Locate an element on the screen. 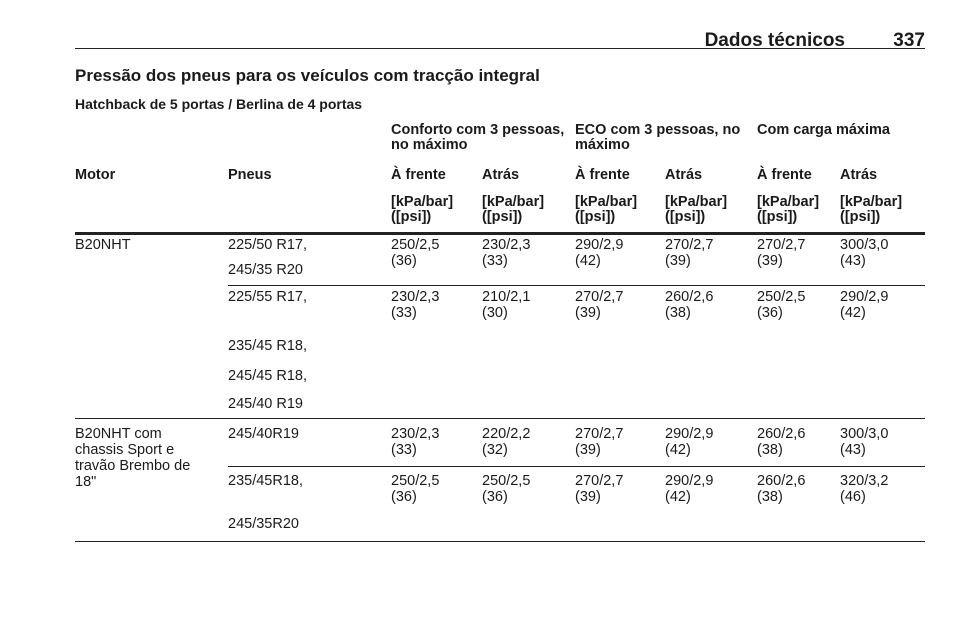 Image resolution: width=960 pixels, height=642 pixels. tyre-size: 235/45 R18, is located at coordinates (268, 346).